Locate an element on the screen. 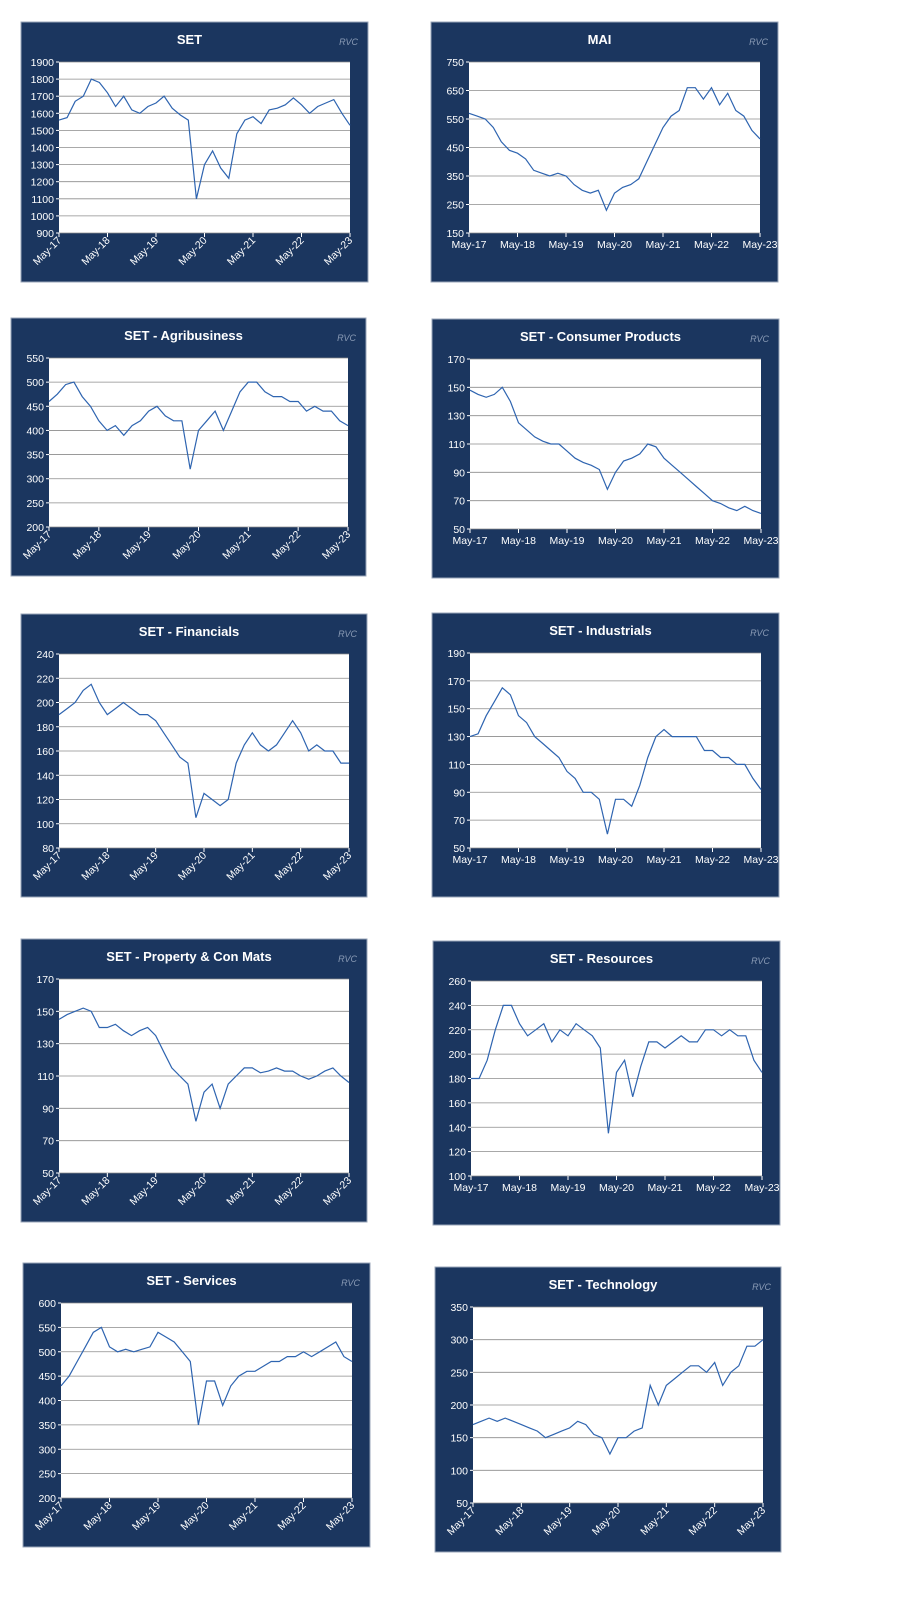 Image resolution: width=897 pixels, height=1617 pixels. y-tick-label: 1900 is located at coordinates (43, 63).